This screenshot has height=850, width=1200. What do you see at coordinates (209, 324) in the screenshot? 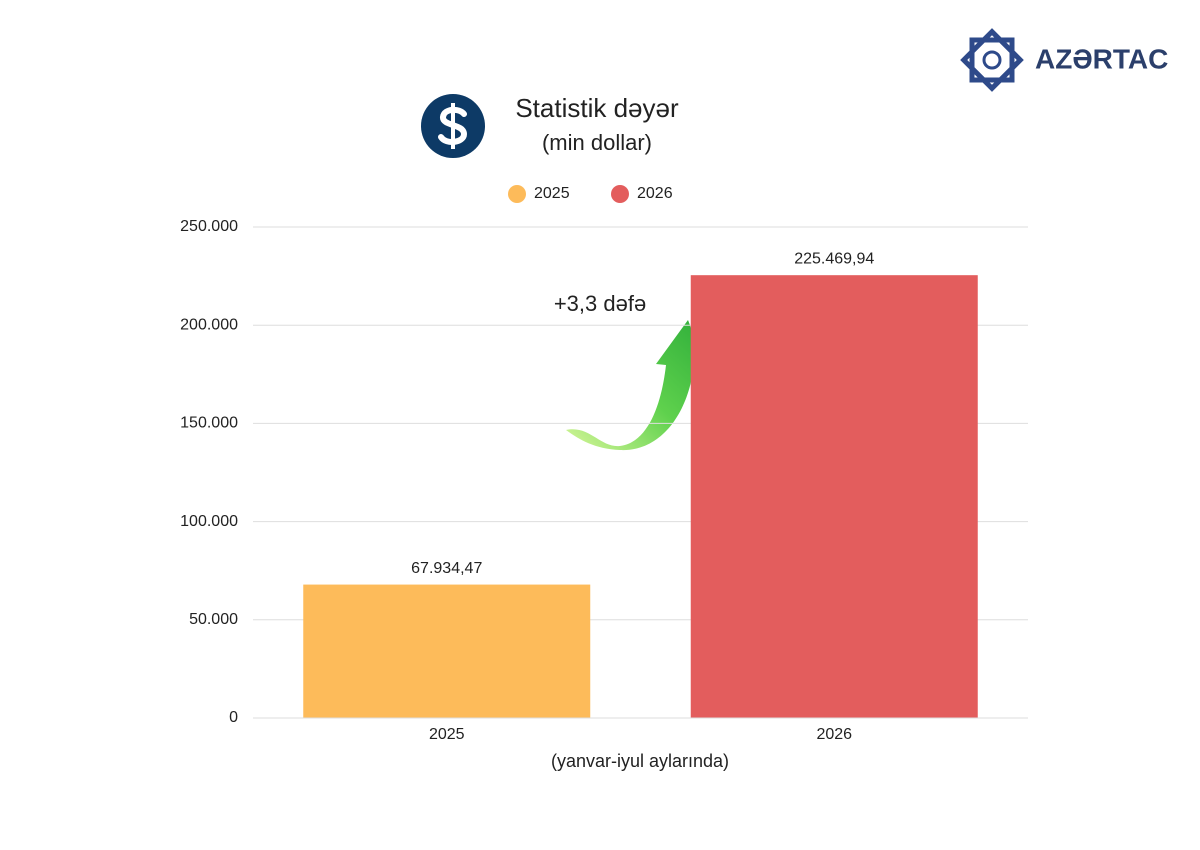
I see `y-tick-label: 200.000` at bounding box center [209, 324].